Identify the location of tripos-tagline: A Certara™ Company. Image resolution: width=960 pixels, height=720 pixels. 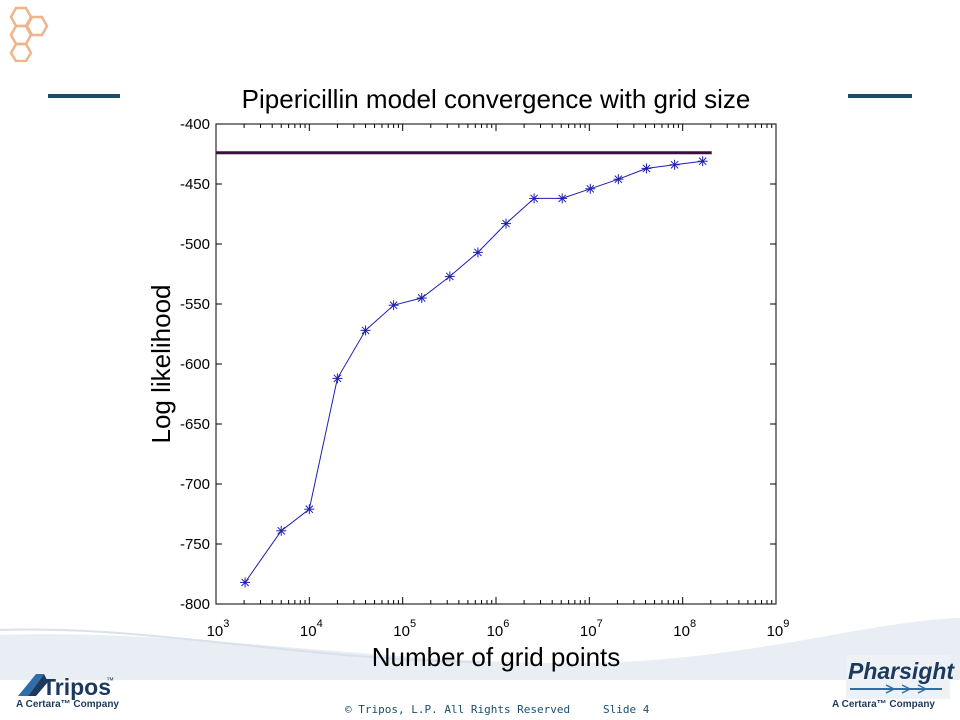
(67, 704).